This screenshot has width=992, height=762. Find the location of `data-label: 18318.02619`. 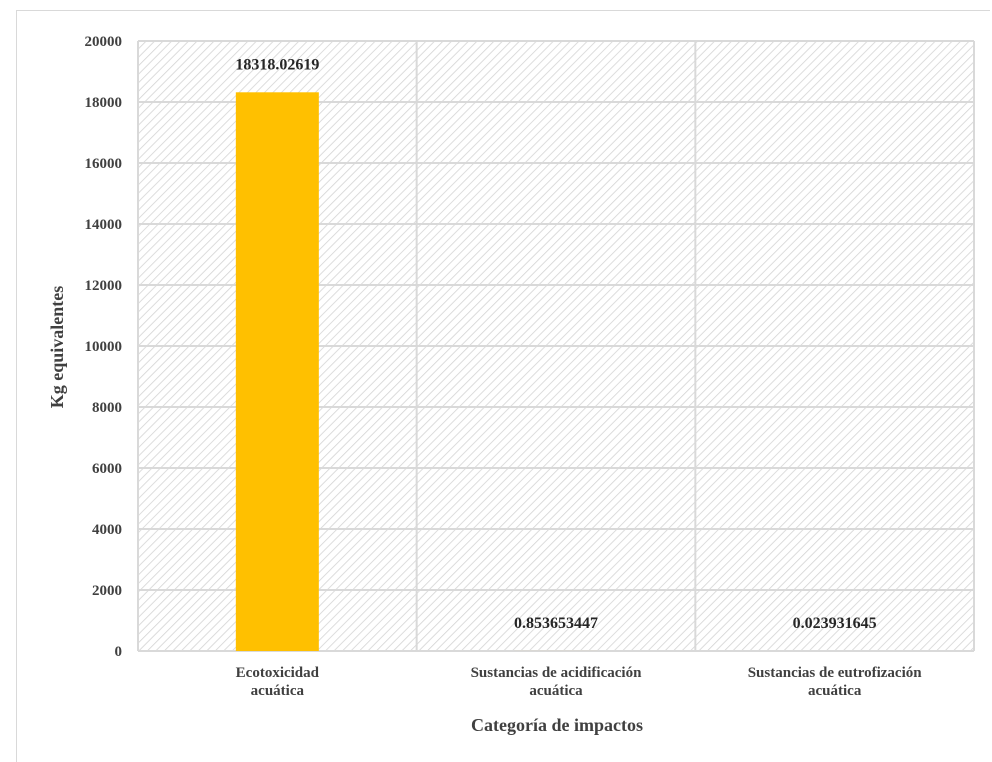

data-label: 18318.02619 is located at coordinates (277, 64).